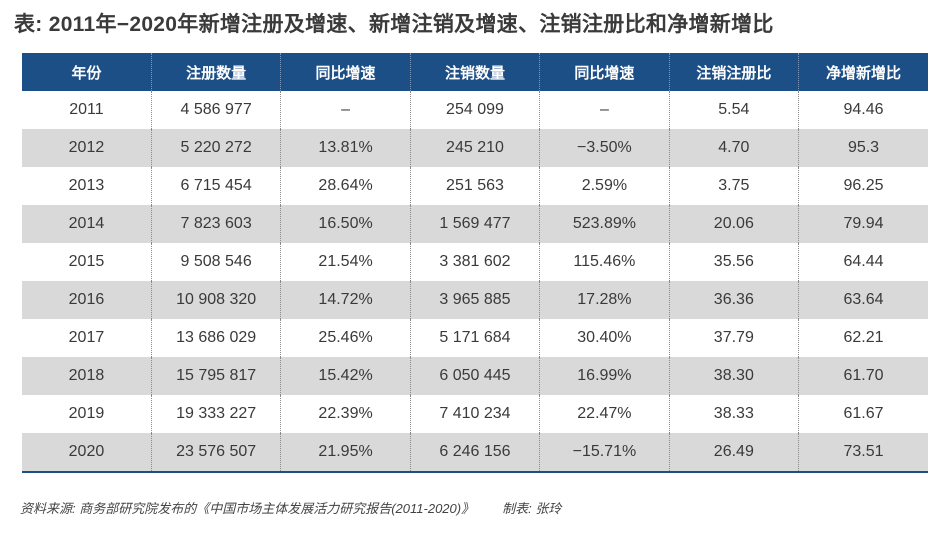  What do you see at coordinates (863, 224) in the screenshot?
I see `table-cell: 79.94` at bounding box center [863, 224].